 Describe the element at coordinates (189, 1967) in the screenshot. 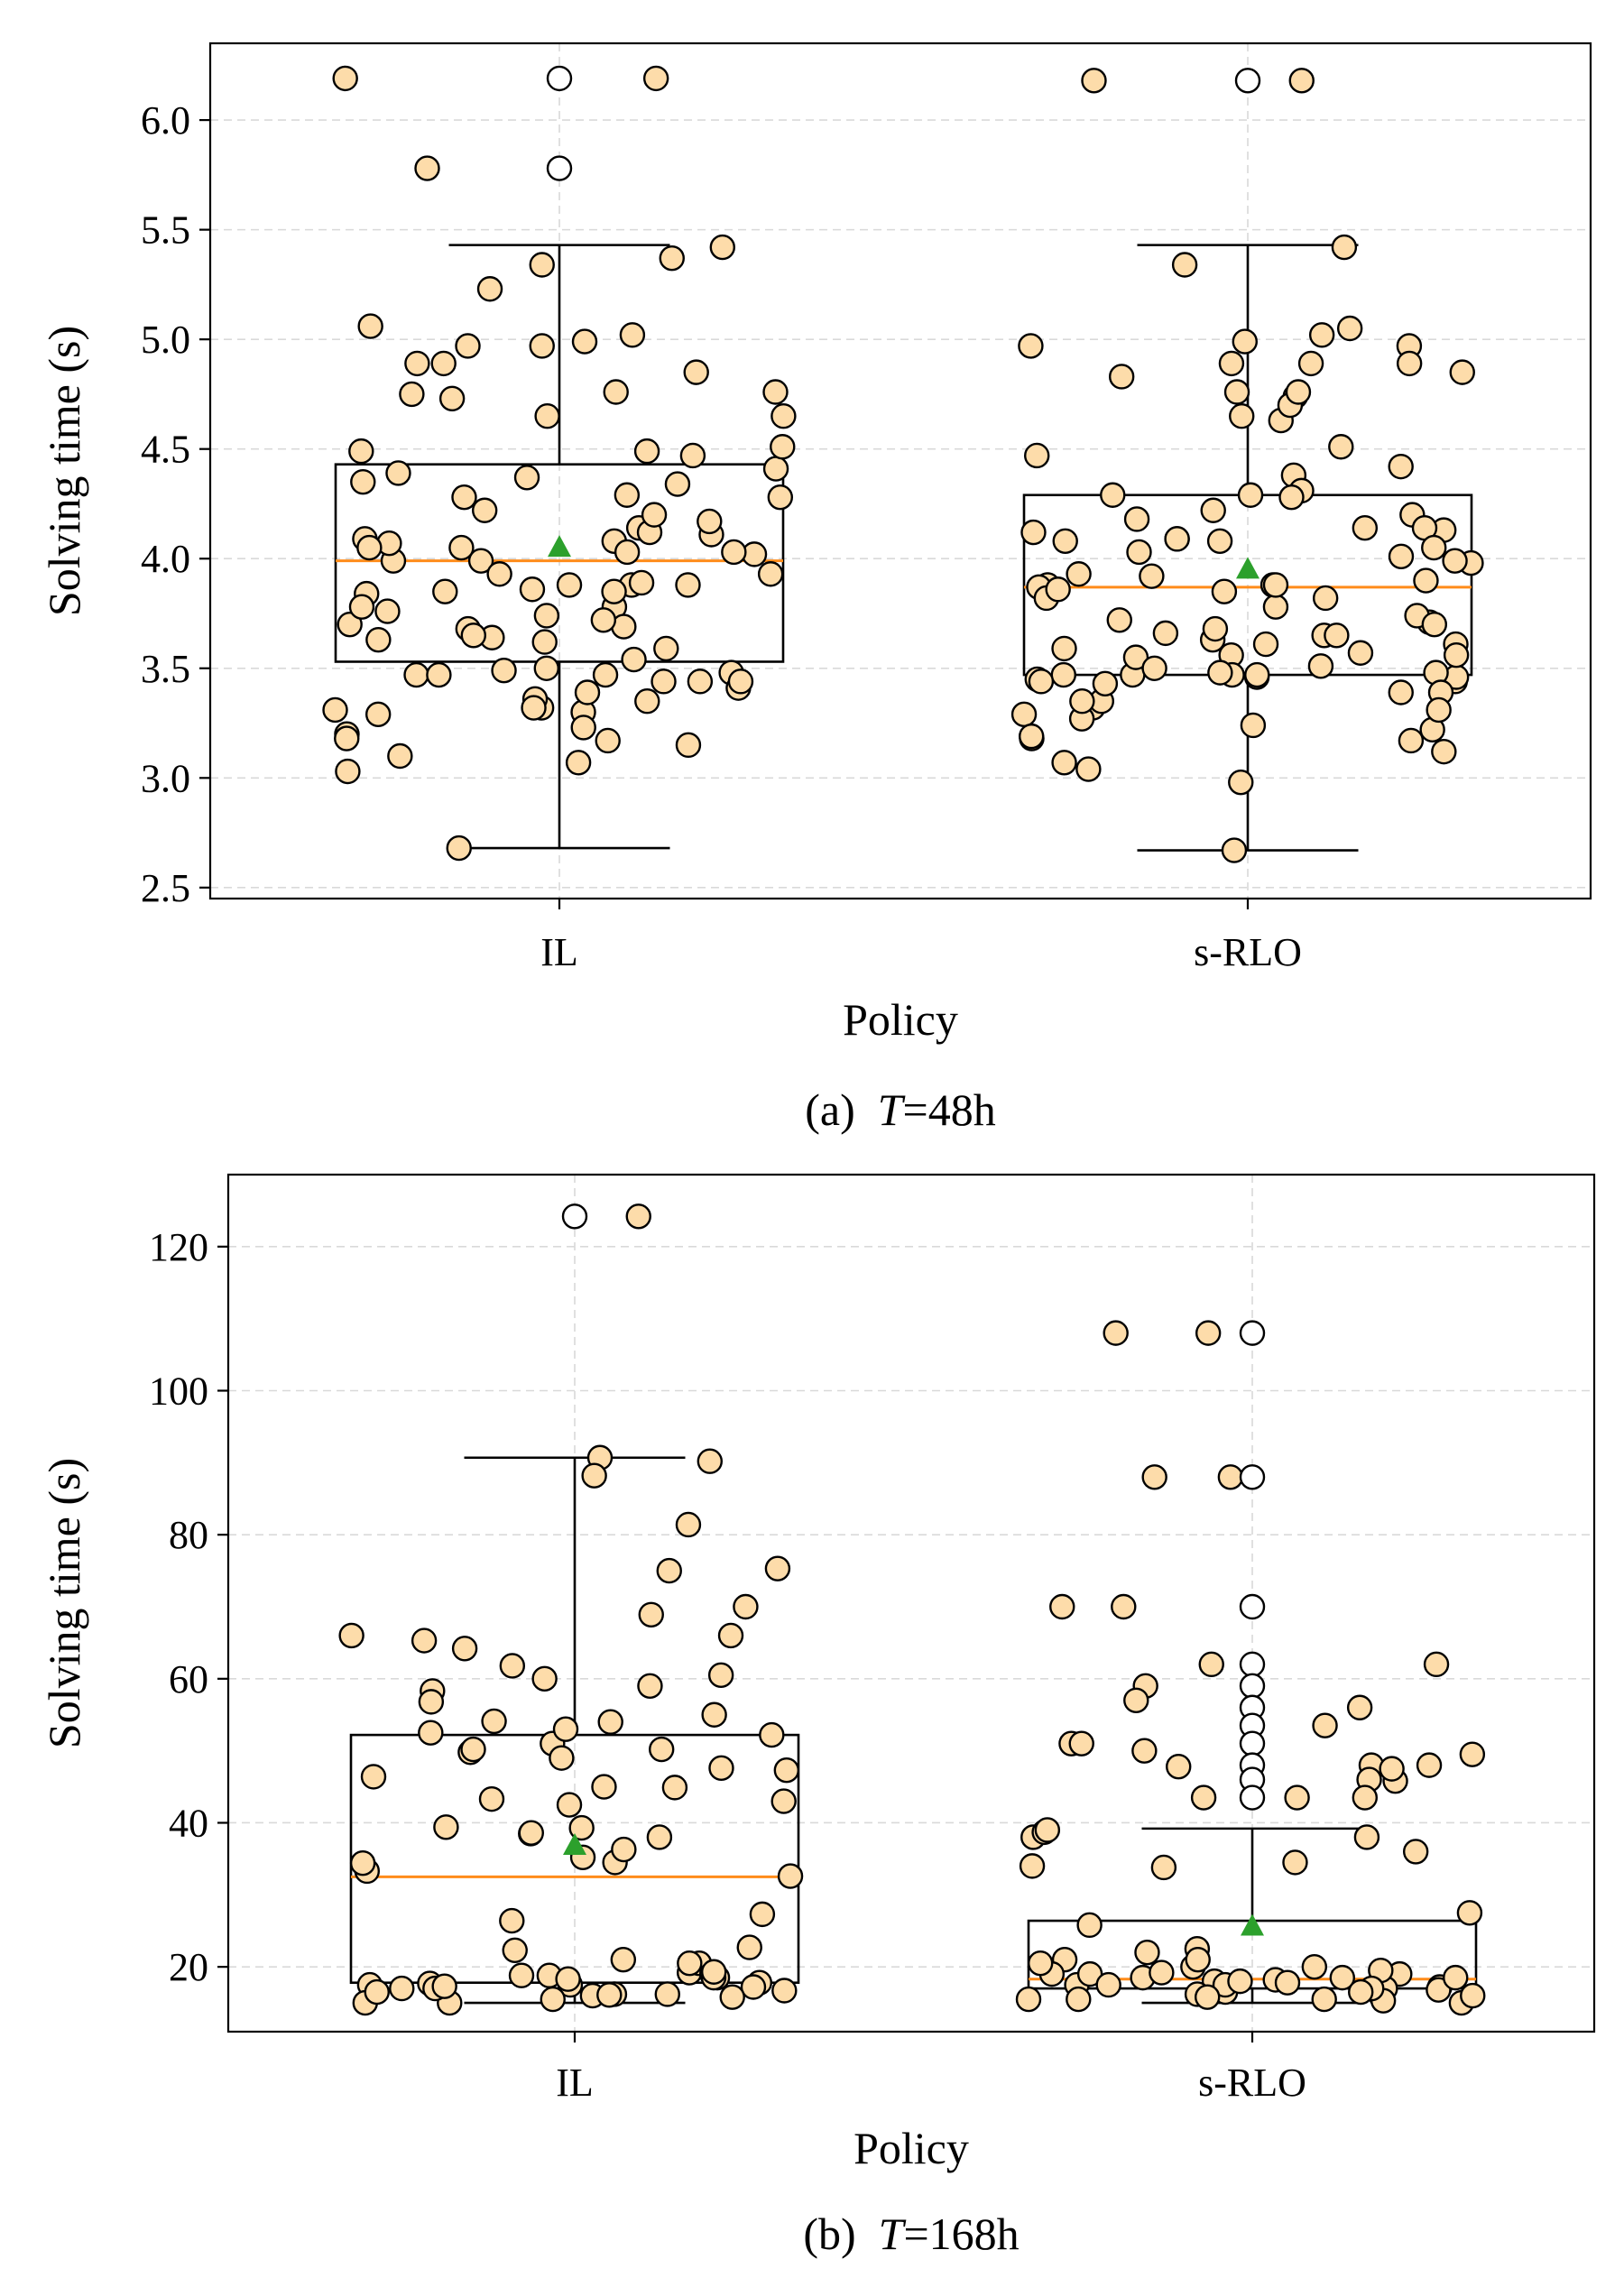

I see `y-tick-label: 20` at that location.